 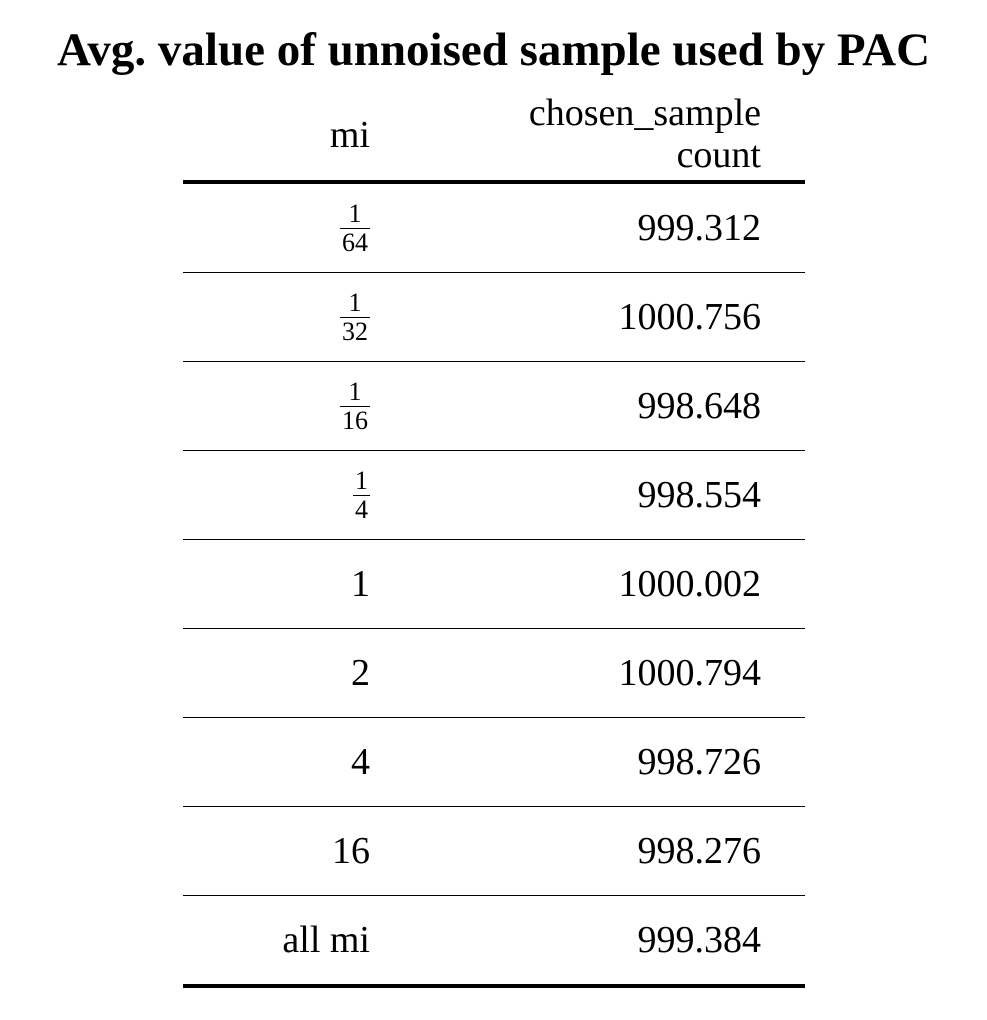 I want to click on table-header: mi chosen_sample count, so click(x=494, y=137).